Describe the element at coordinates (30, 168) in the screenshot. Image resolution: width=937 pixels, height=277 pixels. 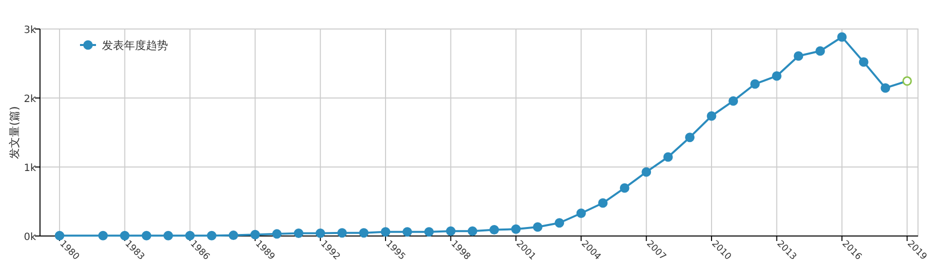
I see `y-tick-label: 1k` at that location.